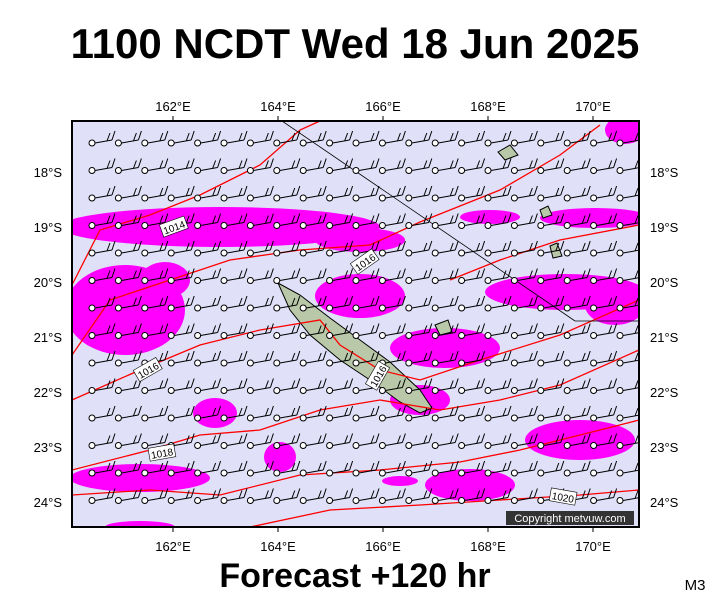 This screenshot has width=711, height=605. What do you see at coordinates (664, 392) in the screenshot?
I see `lat-label: 22°S` at bounding box center [664, 392].